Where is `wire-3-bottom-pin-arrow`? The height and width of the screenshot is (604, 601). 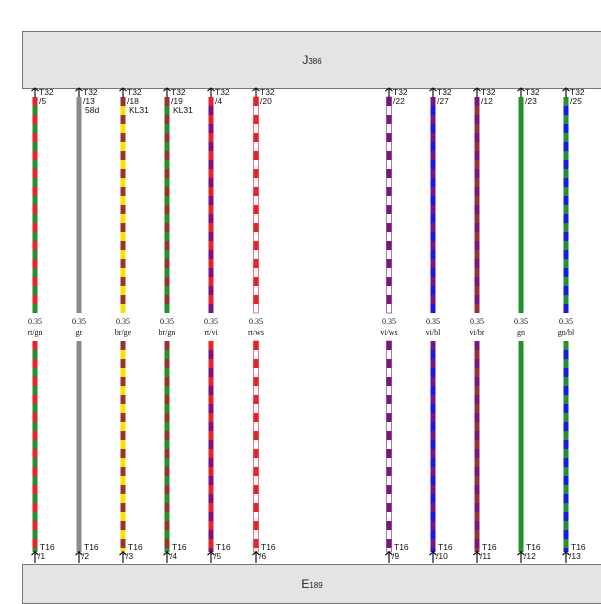 wire-3-bottom-pin-arrow is located at coordinates (123, 553).